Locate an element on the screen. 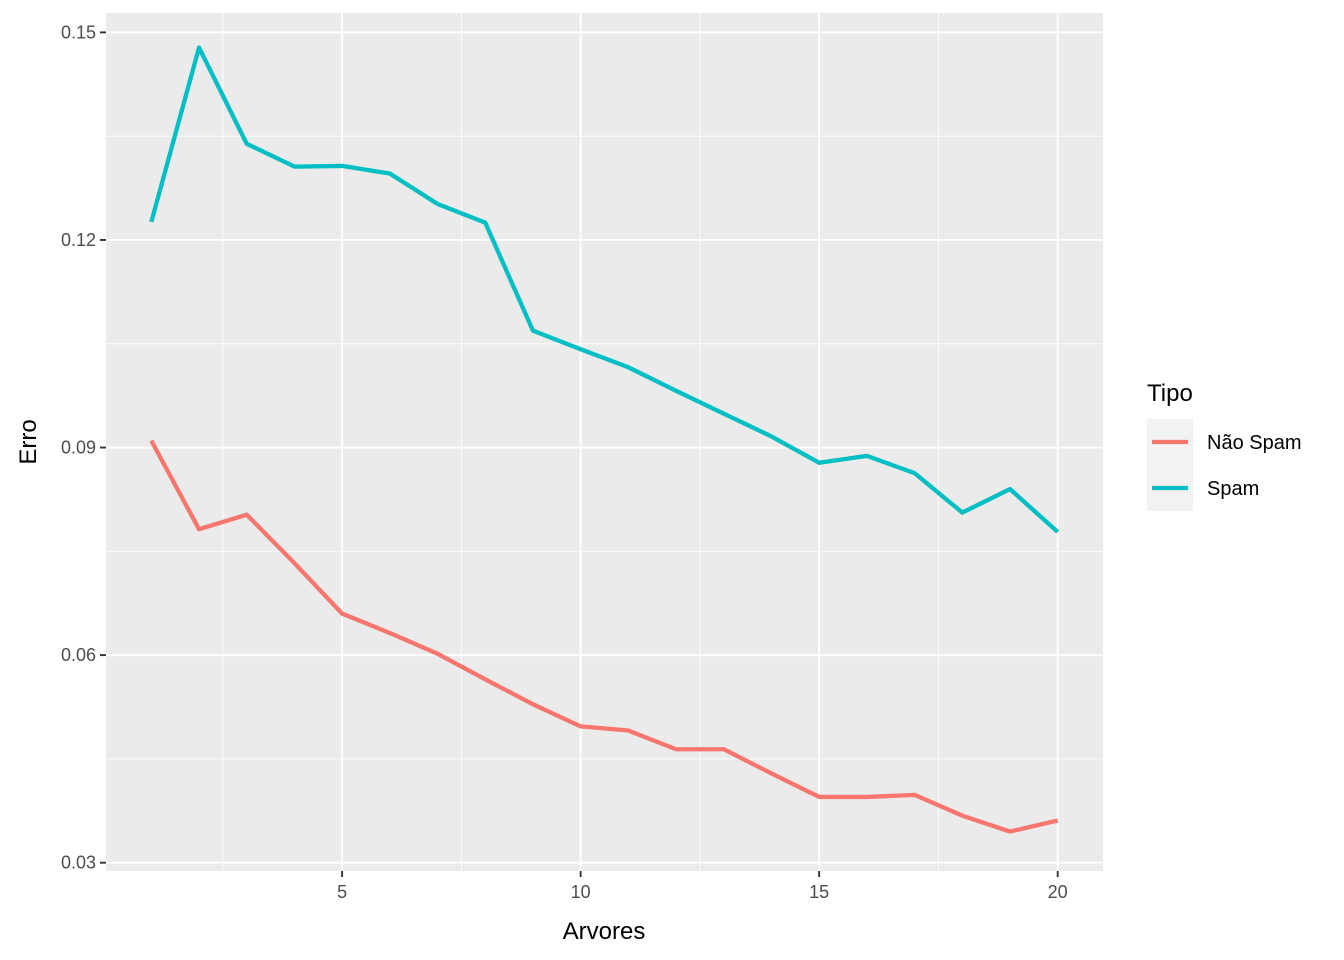  y-tick-label: 0.06 is located at coordinates (78, 655).